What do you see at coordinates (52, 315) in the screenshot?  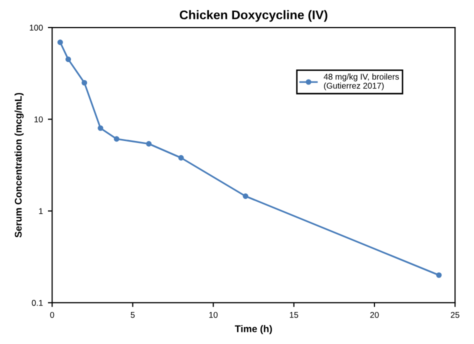 I see `x-tick-label: 0` at bounding box center [52, 315].